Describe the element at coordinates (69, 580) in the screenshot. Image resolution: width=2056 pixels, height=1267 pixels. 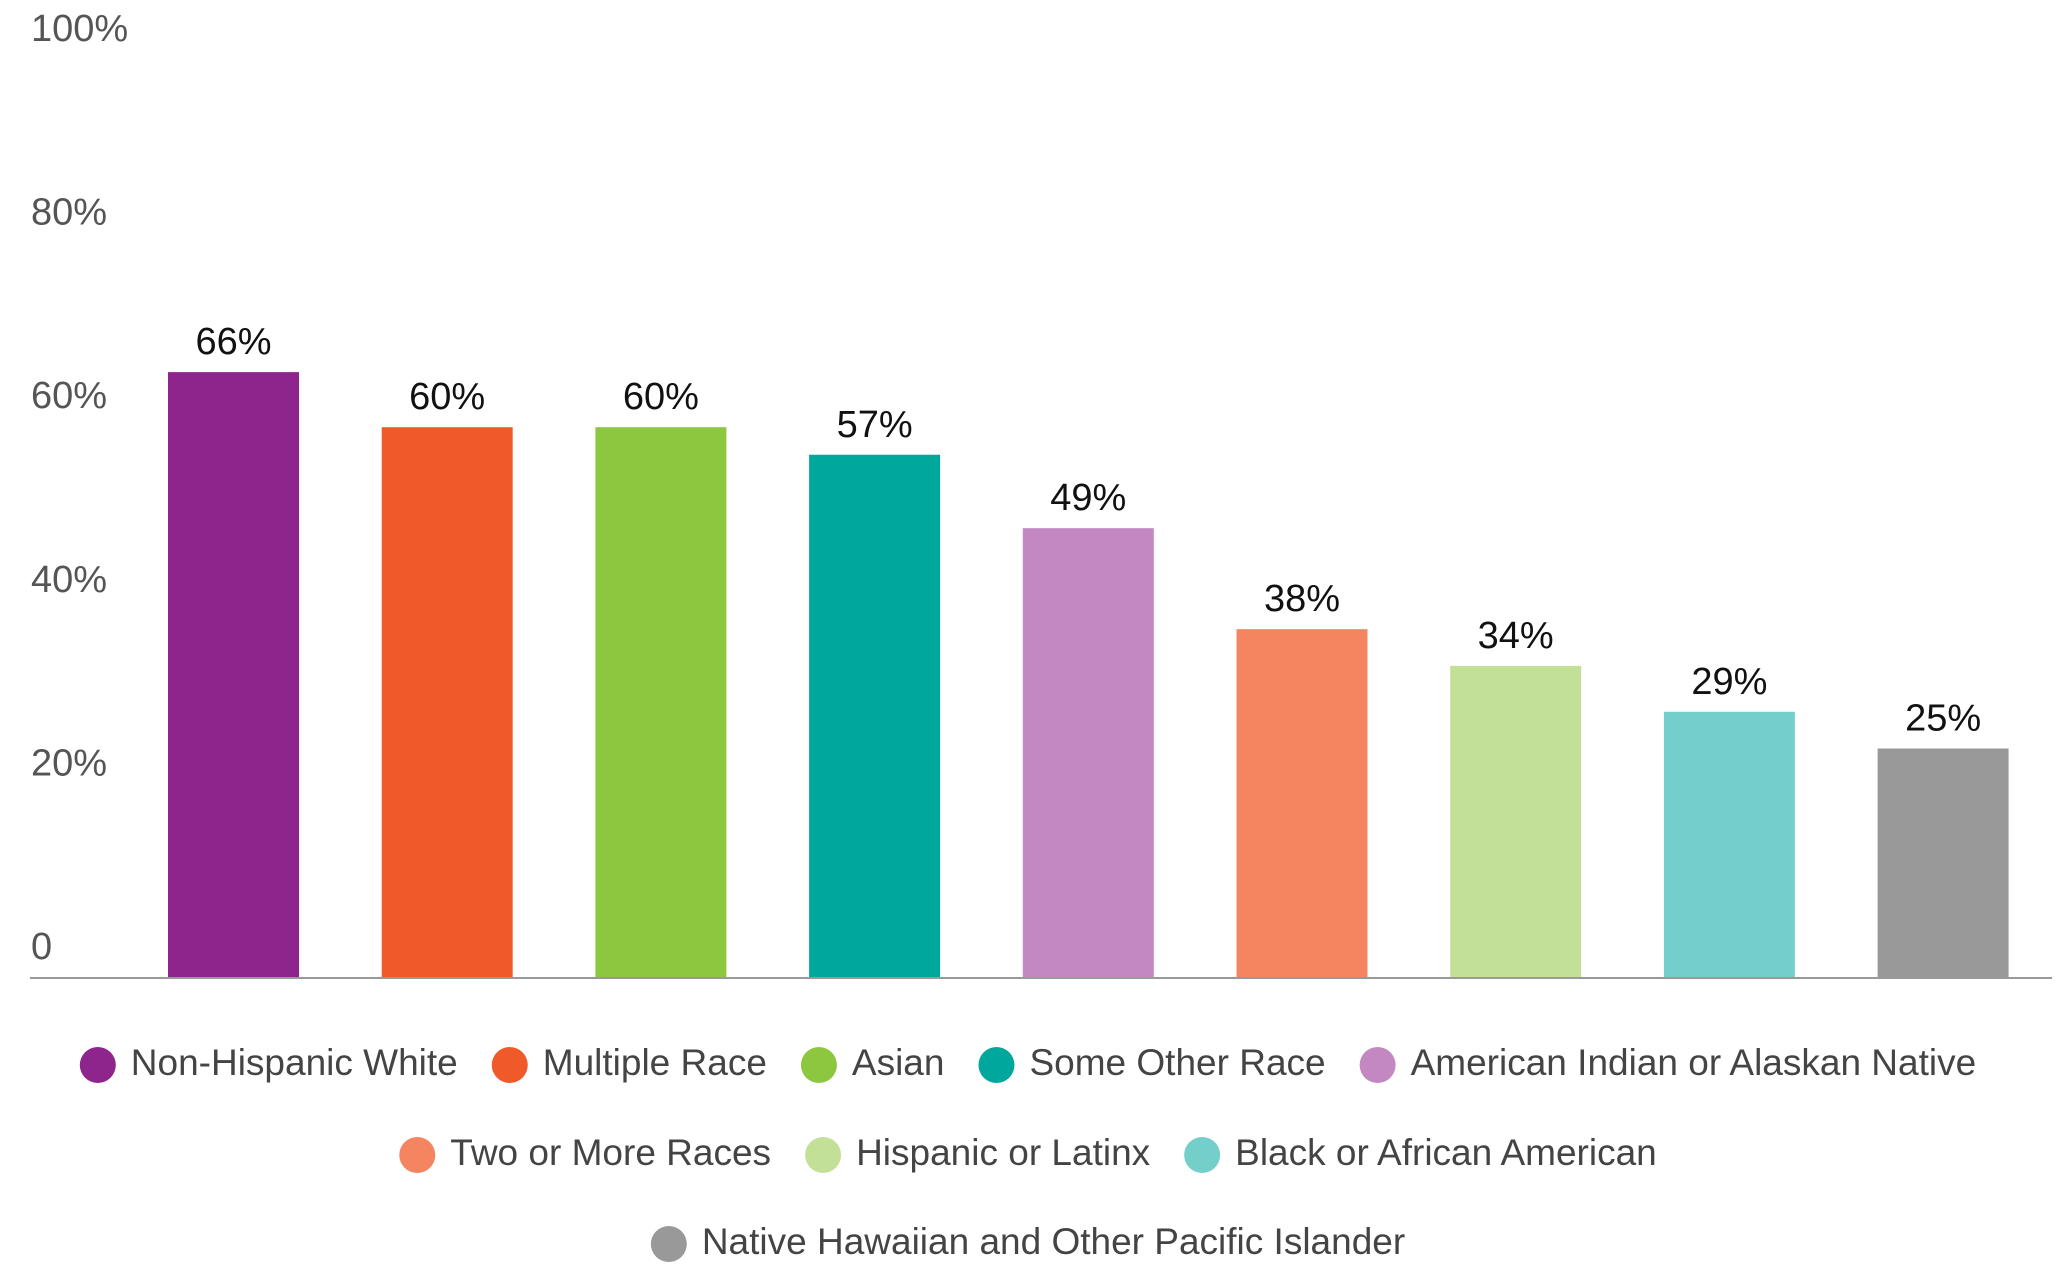
I see `y-tick-label: 40%` at that location.